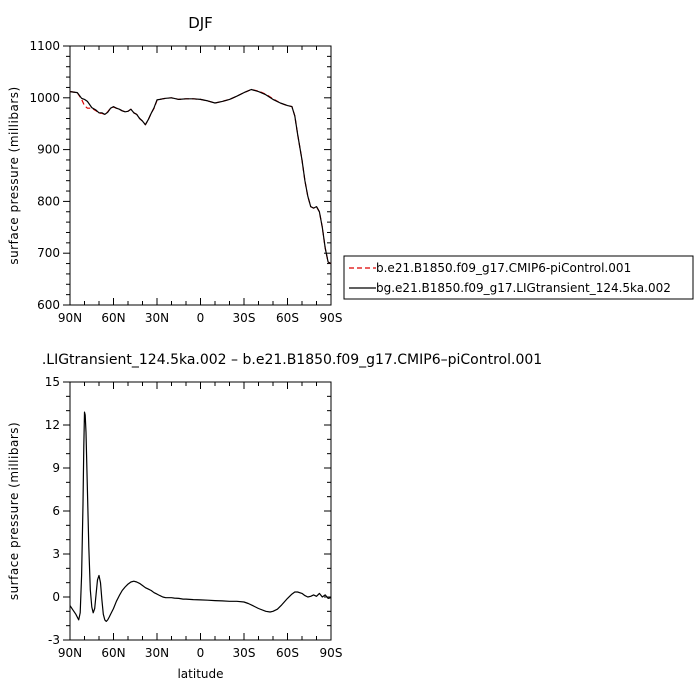 This screenshot has height=700, width=700. Describe the element at coordinates (56, 511) in the screenshot. I see `y-tick-label: 6` at that location.